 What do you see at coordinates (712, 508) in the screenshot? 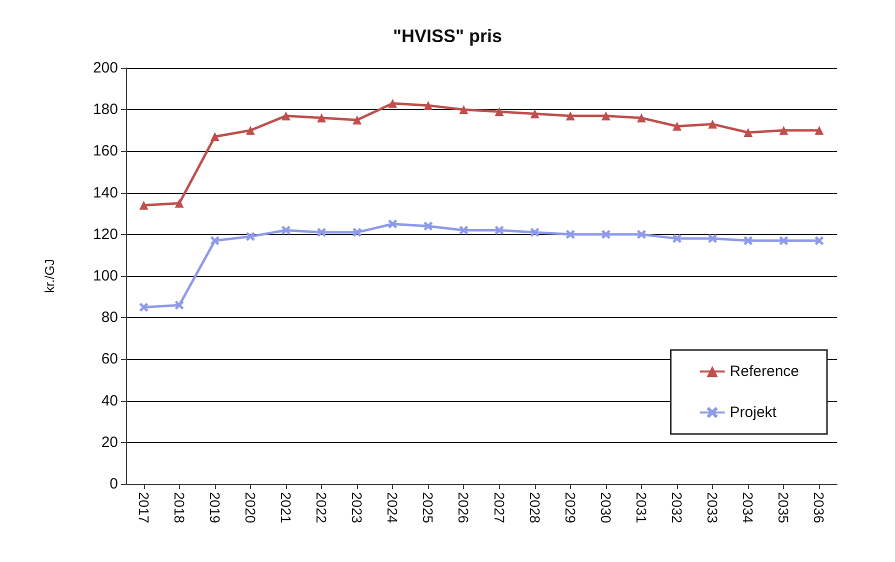
I see `x-tick-label: 2033` at bounding box center [712, 508].